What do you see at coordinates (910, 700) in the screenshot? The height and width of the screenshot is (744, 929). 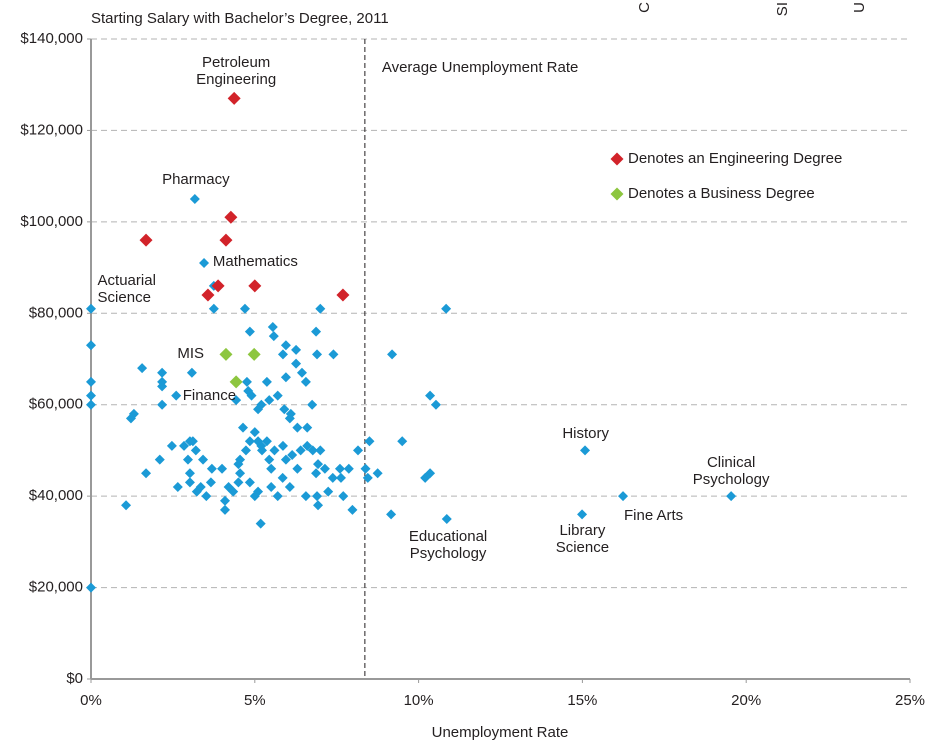 I see `x-tick-label: 25%` at bounding box center [910, 700].